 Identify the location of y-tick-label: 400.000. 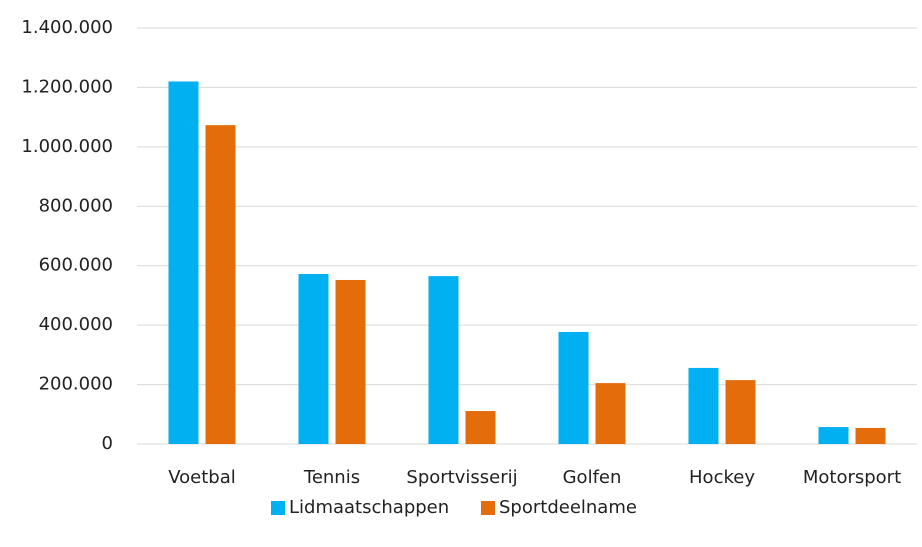
(76, 324).